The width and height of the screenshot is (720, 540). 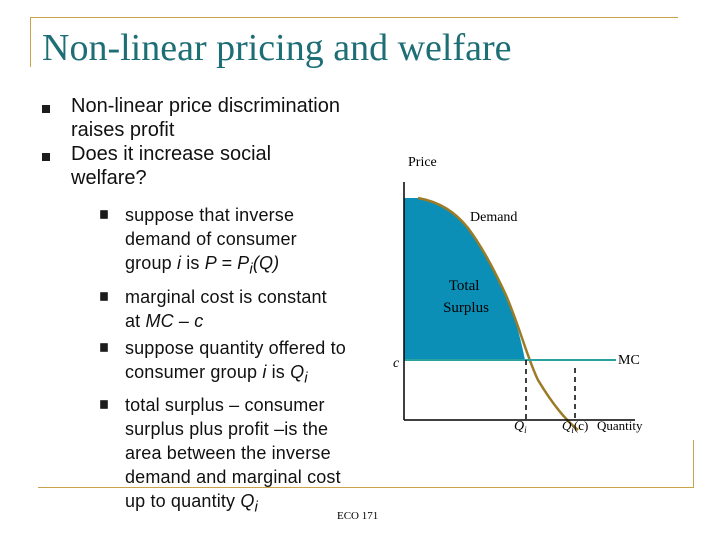 I want to click on qic-axis-label: Qi(c), so click(x=575, y=426).